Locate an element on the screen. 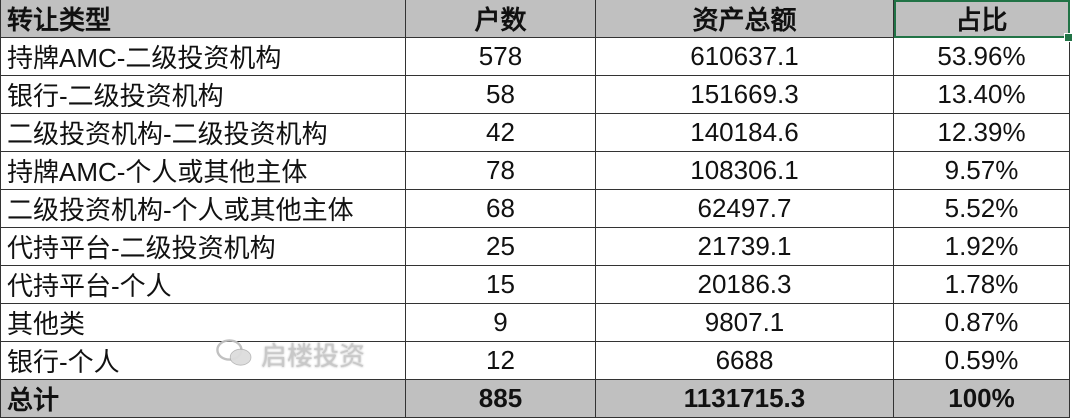 This screenshot has width=1080, height=418. share-cell: 9.57% is located at coordinates (981, 170).